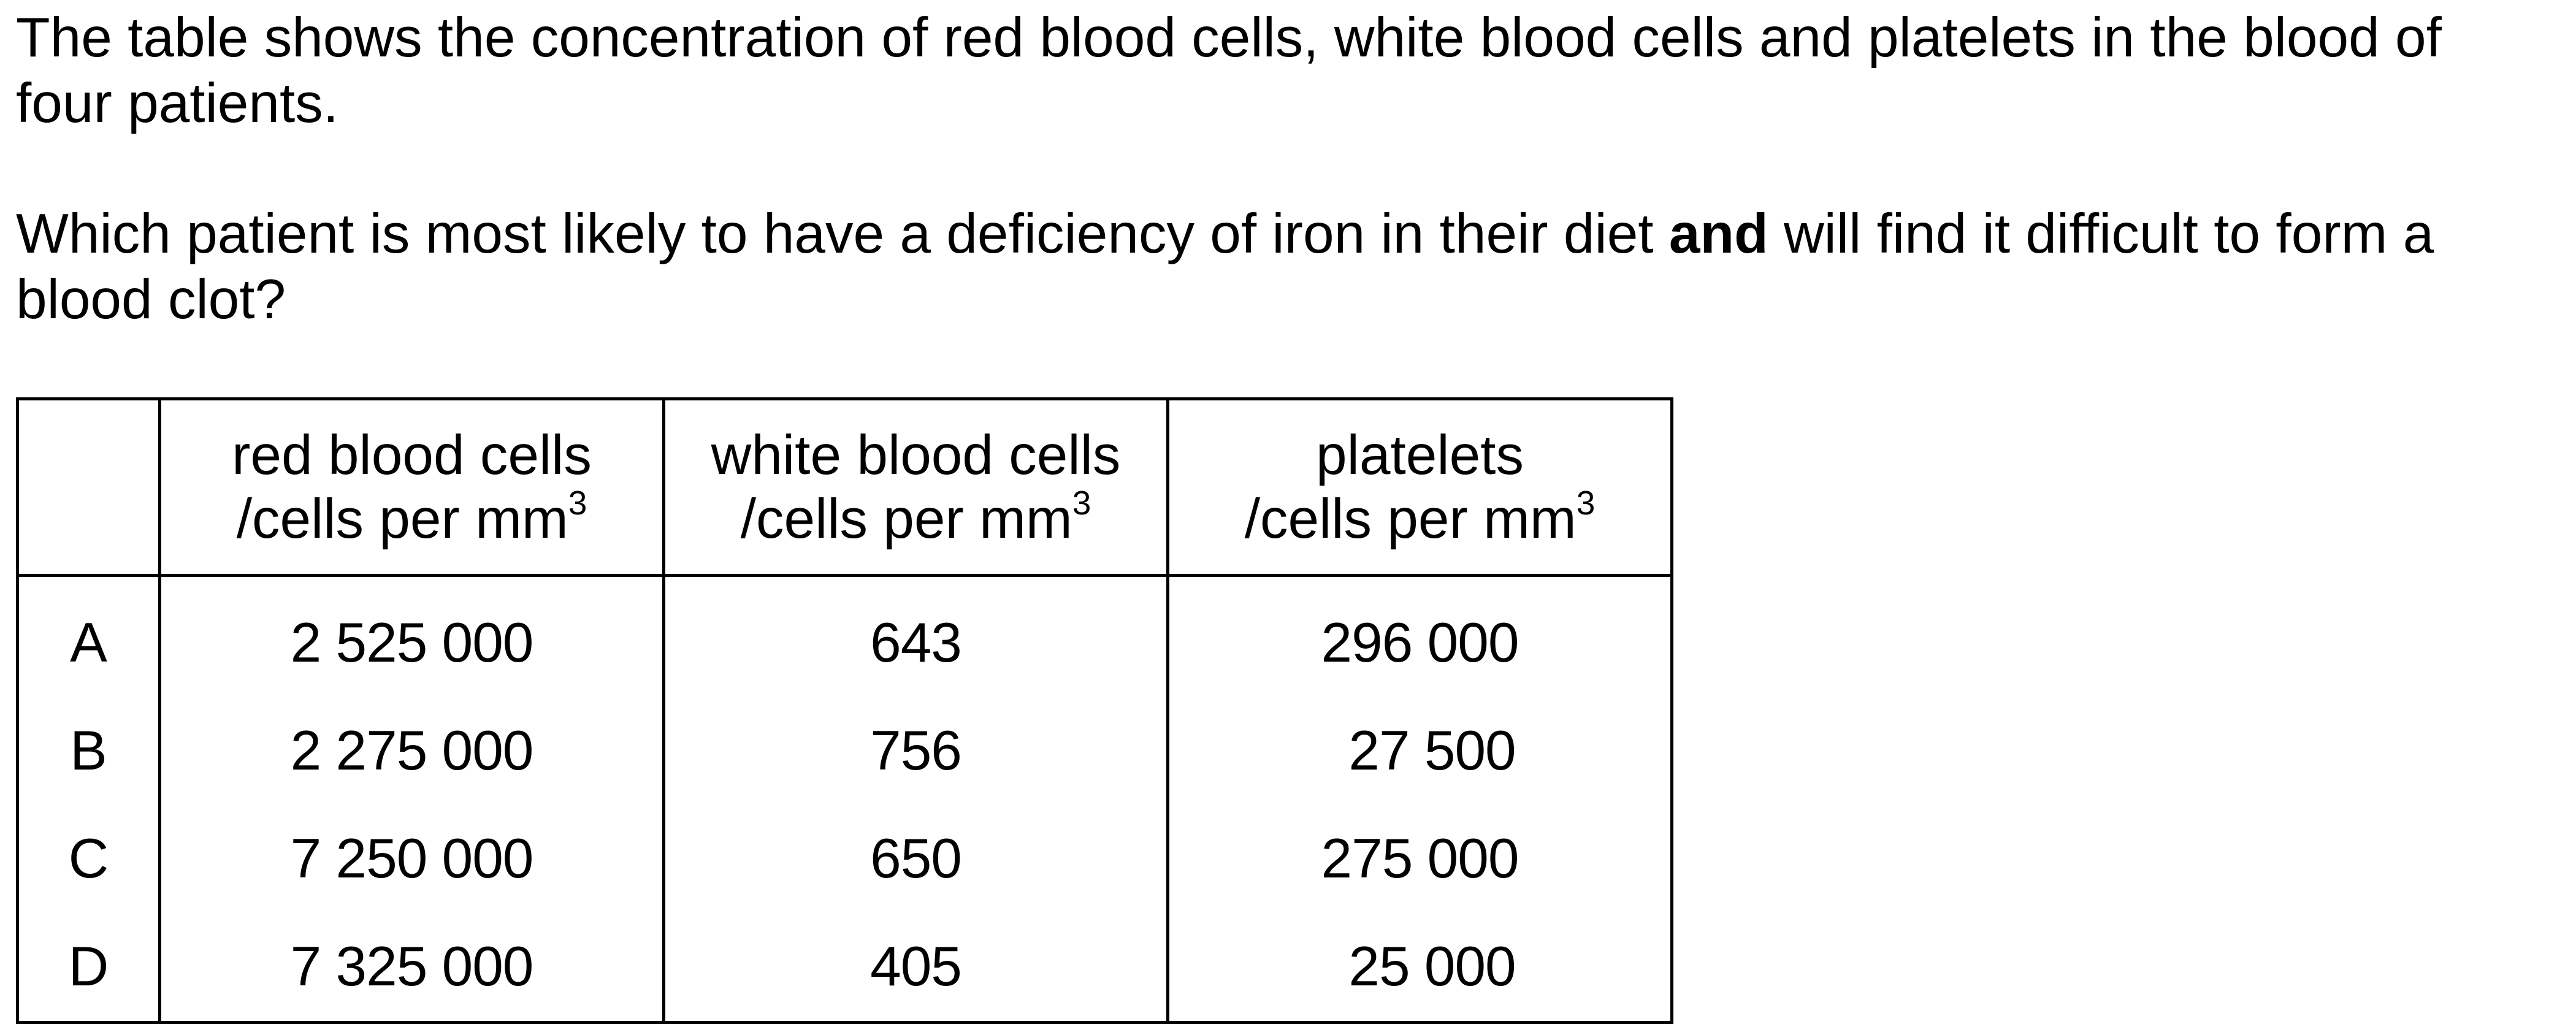 Image resolution: width=2576 pixels, height=1024 pixels. I want to click on header-red-line1: red blood cells, so click(412, 455).